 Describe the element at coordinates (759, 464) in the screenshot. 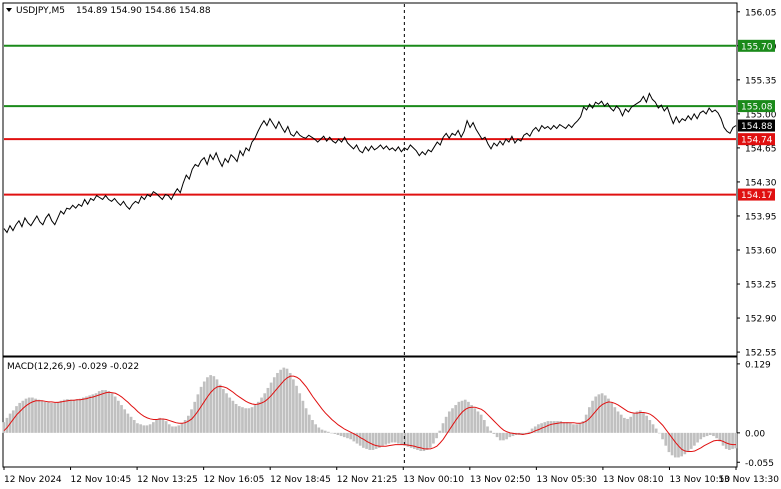

I see `macd-tick-label: -0.055` at that location.